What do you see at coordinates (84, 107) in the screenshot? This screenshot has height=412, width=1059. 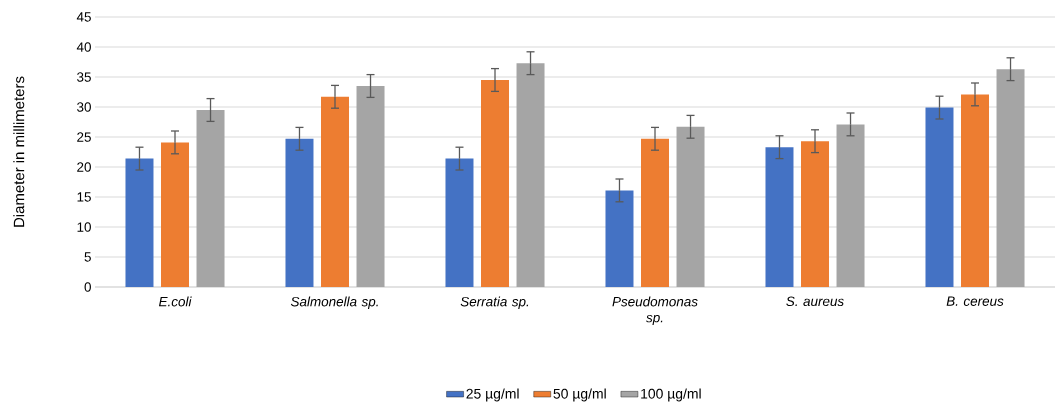 I see `y-tick-label: 30` at bounding box center [84, 107].